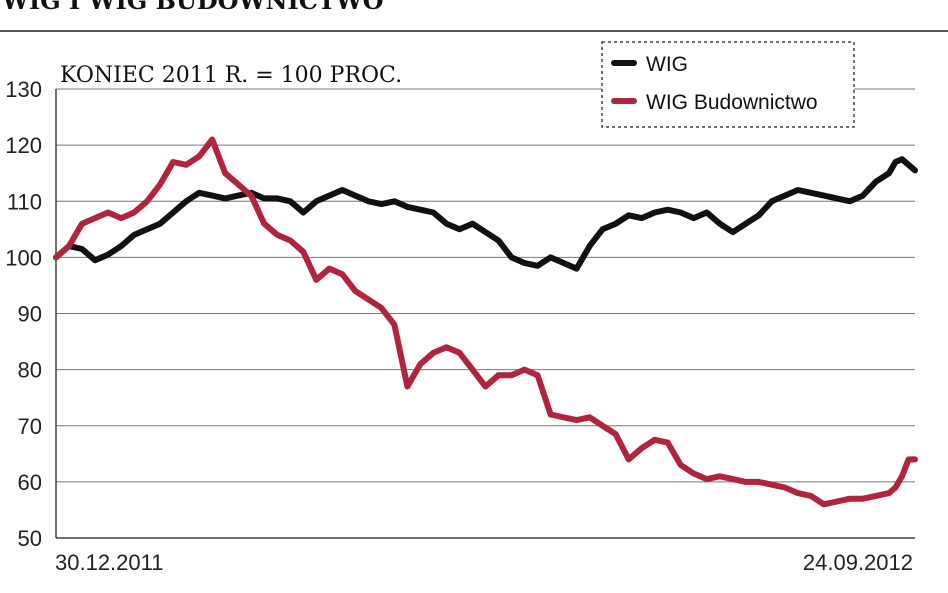  Describe the element at coordinates (23, 145) in the screenshot. I see `y-tick-label-120: 120` at that location.